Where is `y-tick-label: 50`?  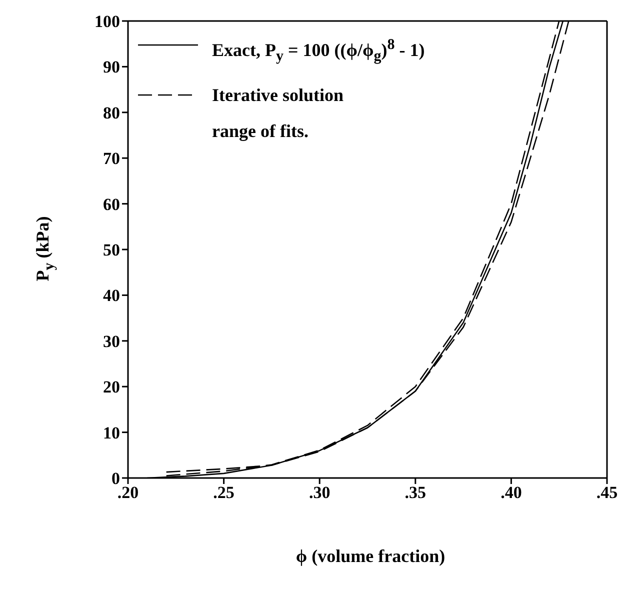
y-tick-label: 50 is located at coordinates (111, 250).